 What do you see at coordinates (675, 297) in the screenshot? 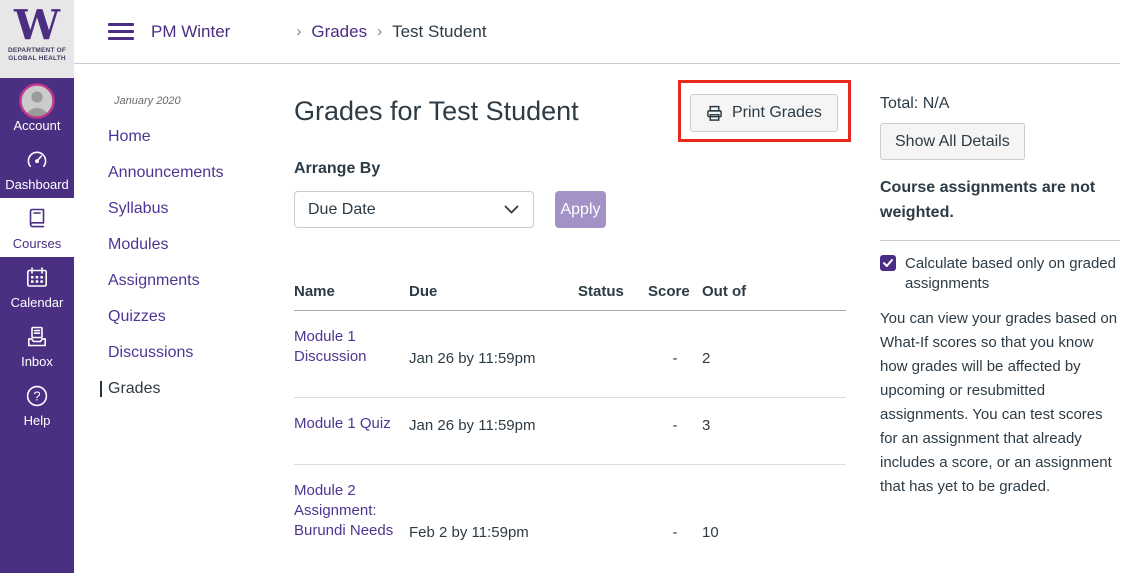
I see `column-header-score: Score` at bounding box center [675, 297].